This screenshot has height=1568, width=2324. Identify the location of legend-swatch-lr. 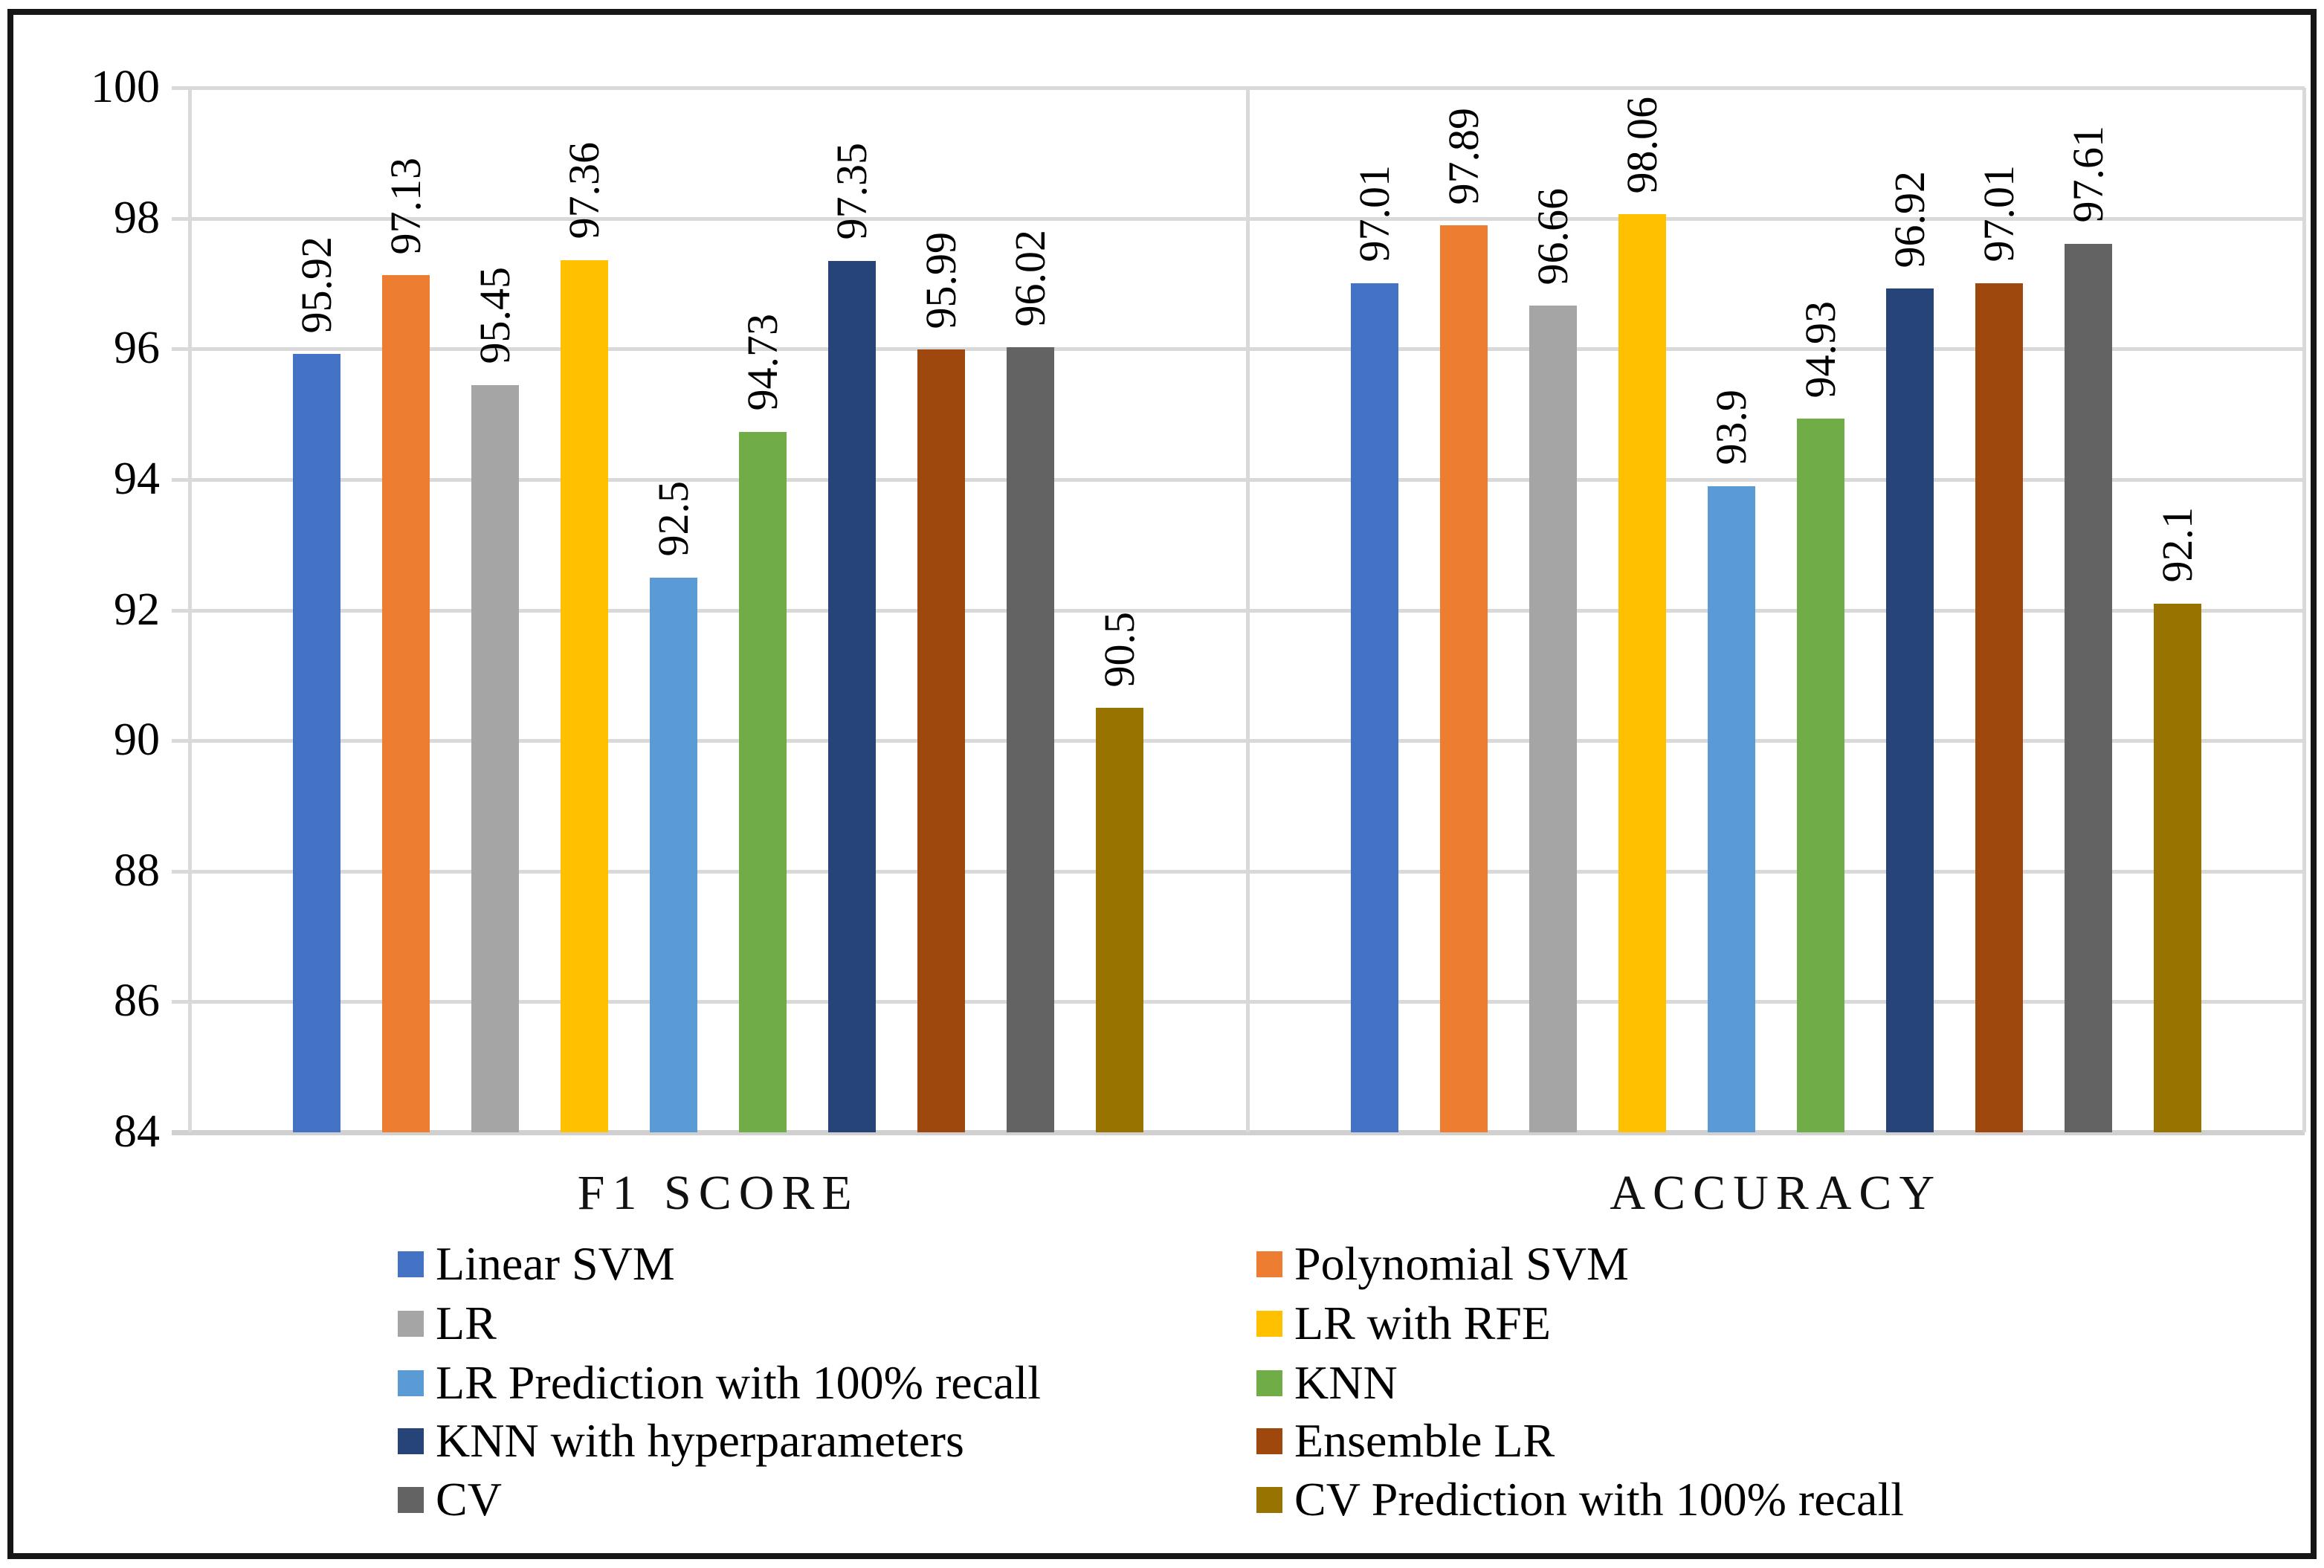
(411, 1323).